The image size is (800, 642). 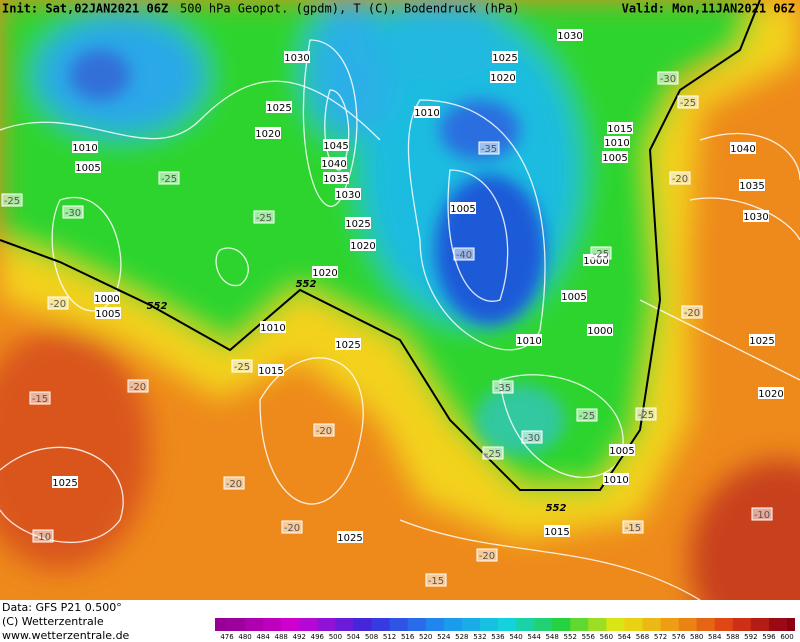 I want to click on colorbar-tick-label: 600, so click(x=786, y=637).